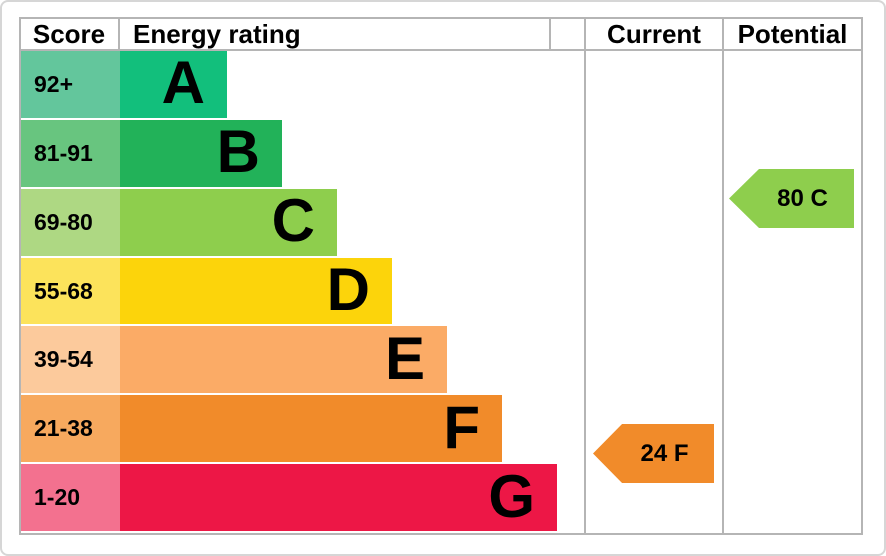  I want to click on score-range-label: 81-91, so click(63, 152).